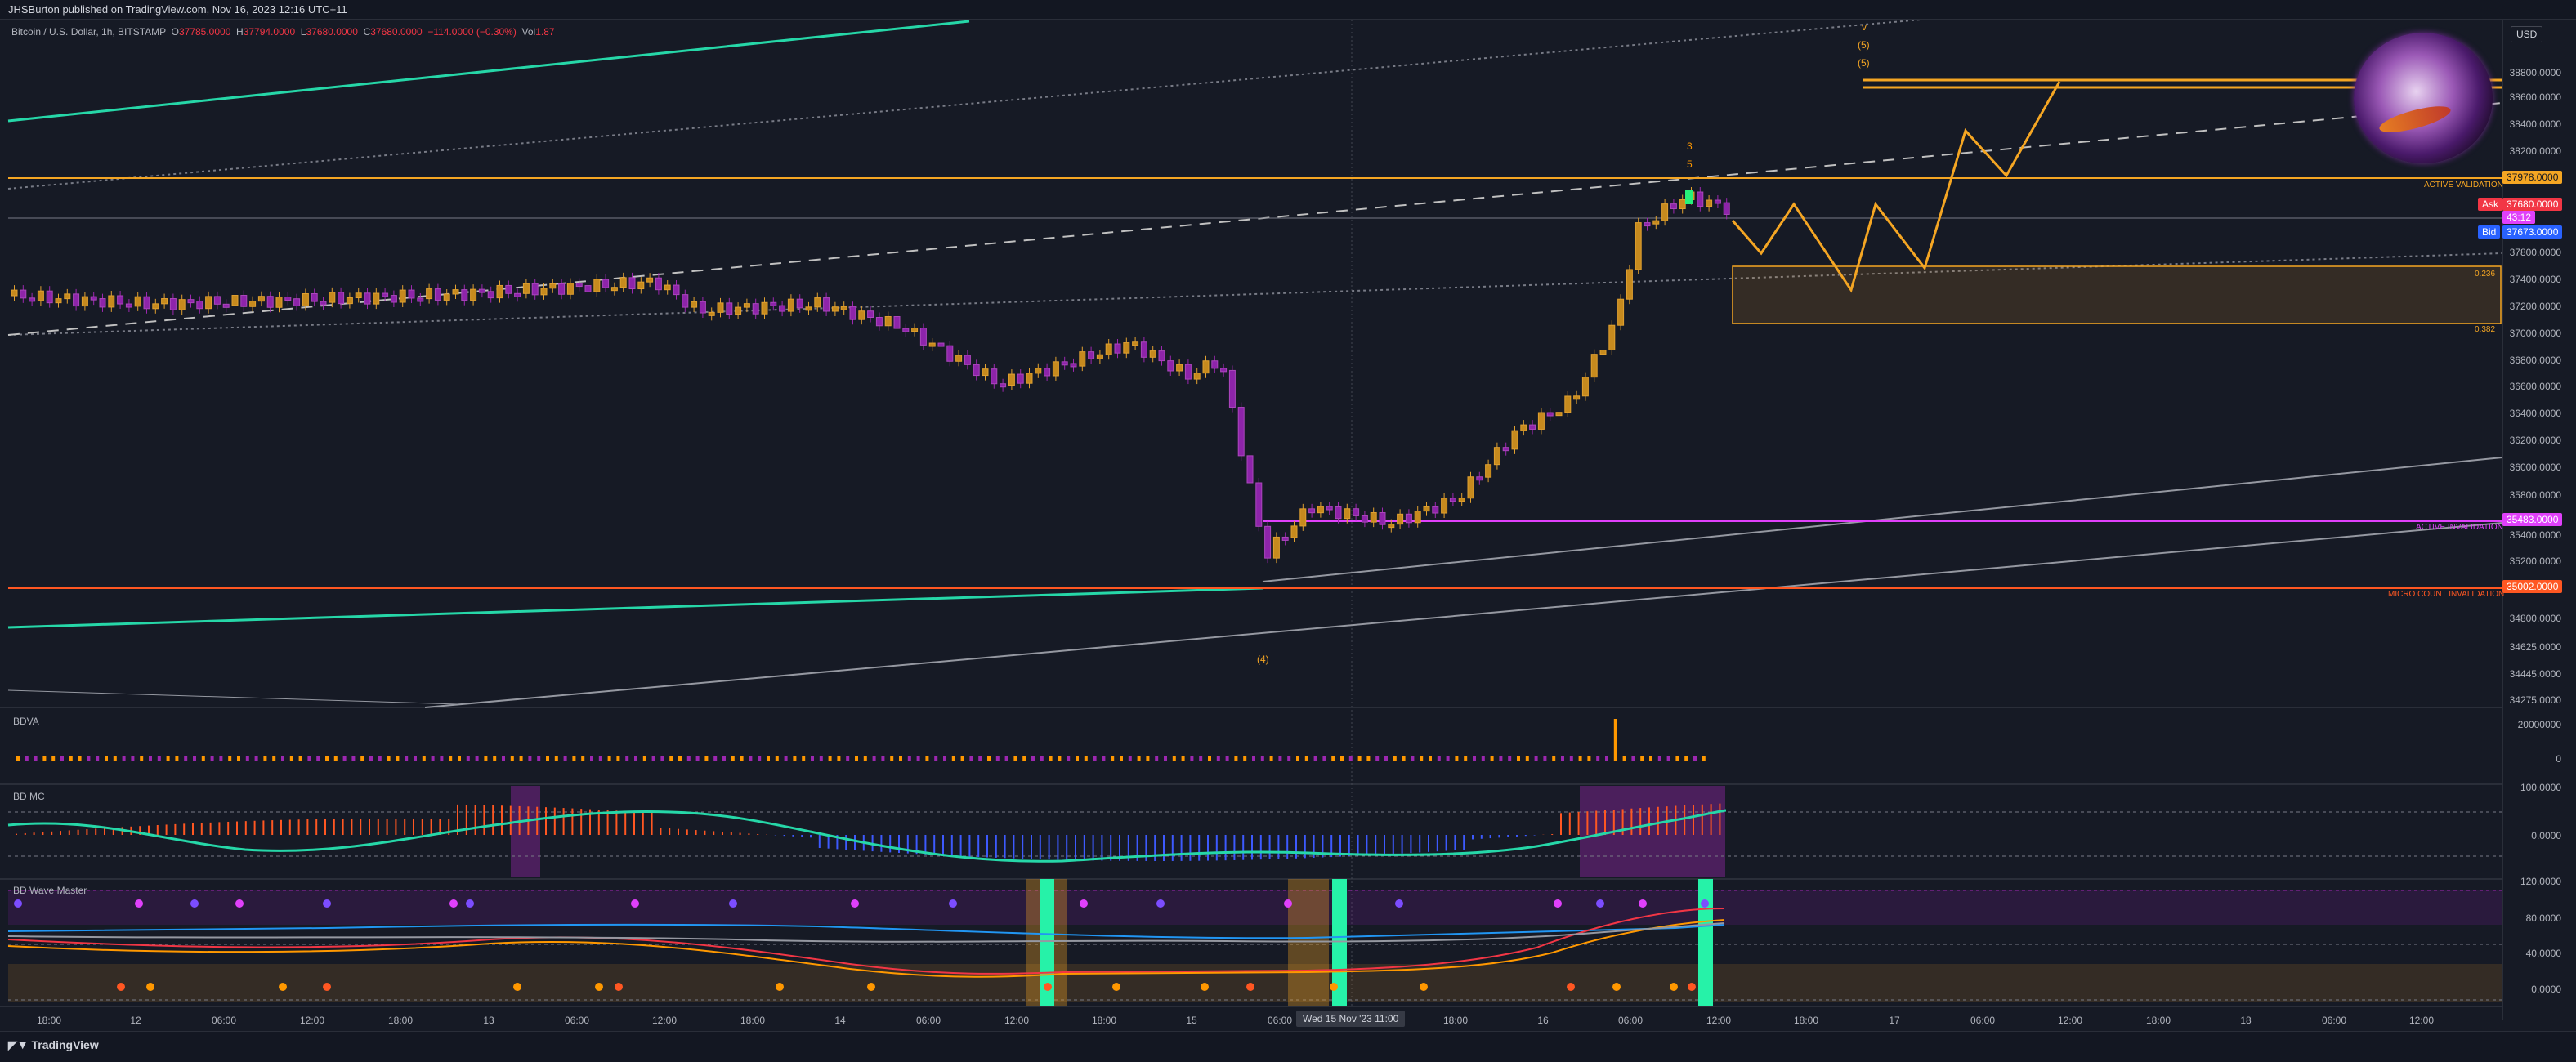 Image resolution: width=2576 pixels, height=1062 pixels. What do you see at coordinates (2532, 204) in the screenshot?
I see `badge-ask: 37680.0000` at bounding box center [2532, 204].